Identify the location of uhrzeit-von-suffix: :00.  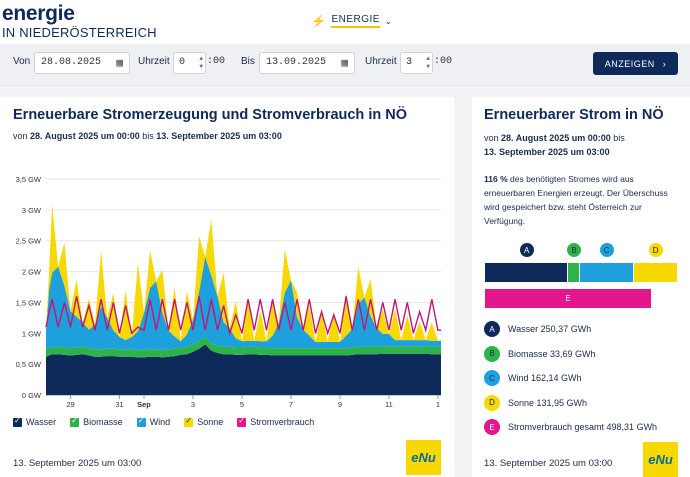
(216, 61).